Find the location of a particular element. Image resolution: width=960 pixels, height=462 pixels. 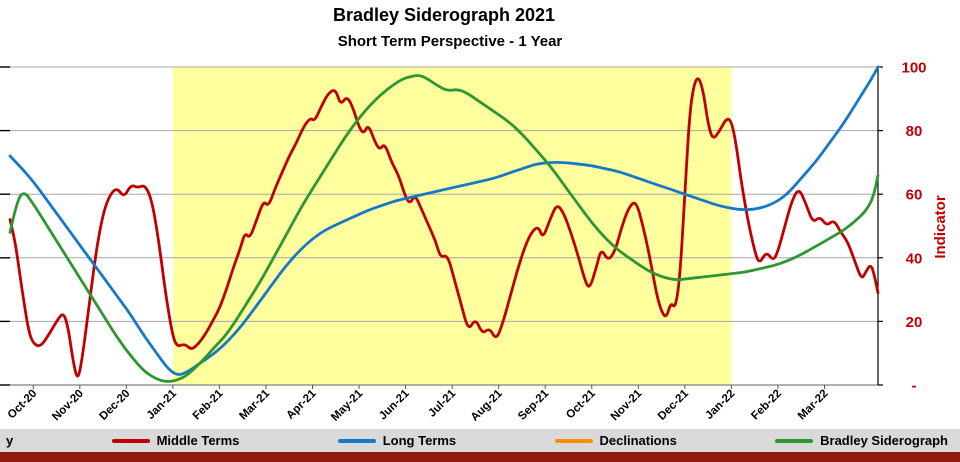

chart-subtitle: Short Term Perspective - 1 Year is located at coordinates (450, 41).